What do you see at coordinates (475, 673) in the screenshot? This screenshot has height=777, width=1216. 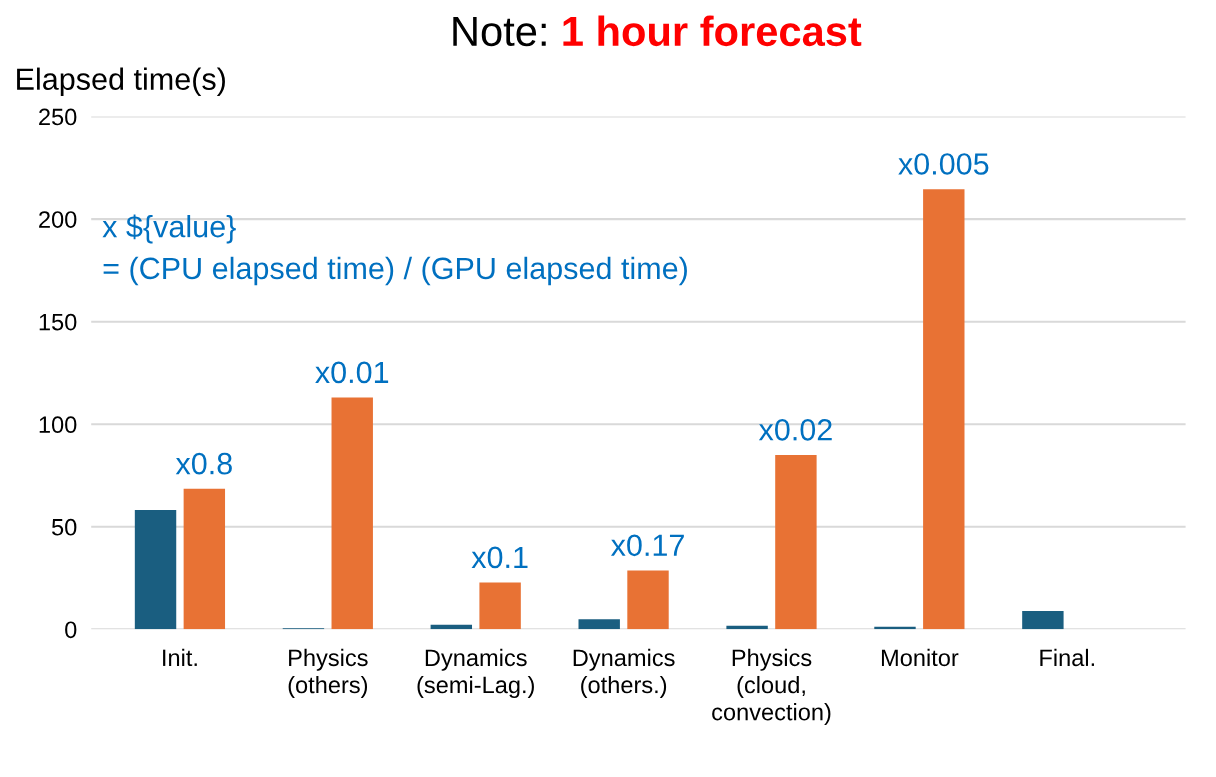 I see `x-tick-label: Dynamics (semi-Lag.)` at bounding box center [475, 673].